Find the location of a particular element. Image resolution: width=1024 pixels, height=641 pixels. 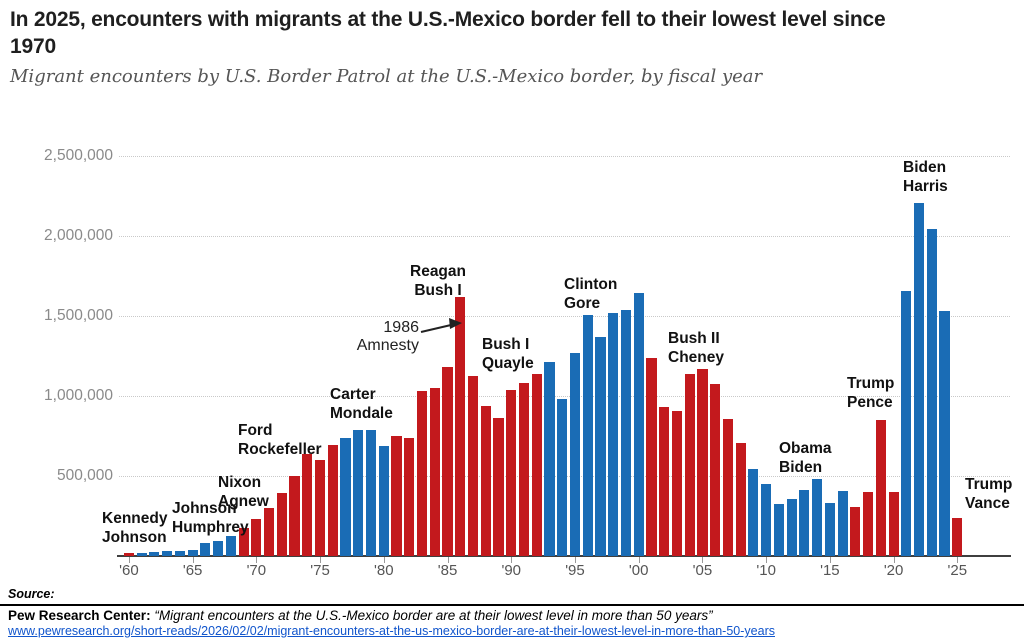

bar-2005 is located at coordinates (702, 462).